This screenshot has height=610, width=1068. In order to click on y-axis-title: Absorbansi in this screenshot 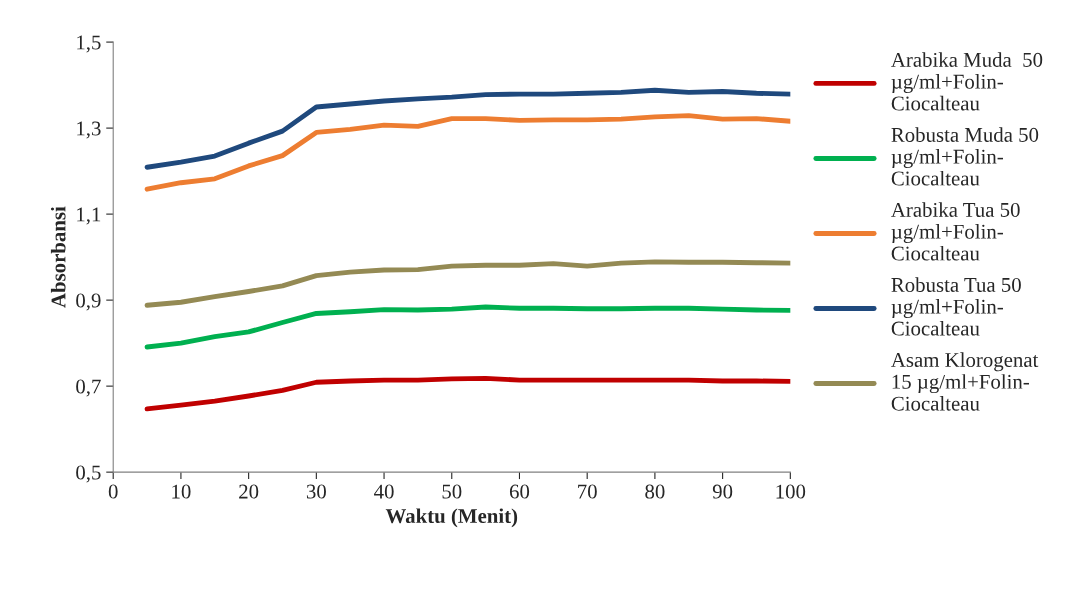, I will do `click(58, 257)`.